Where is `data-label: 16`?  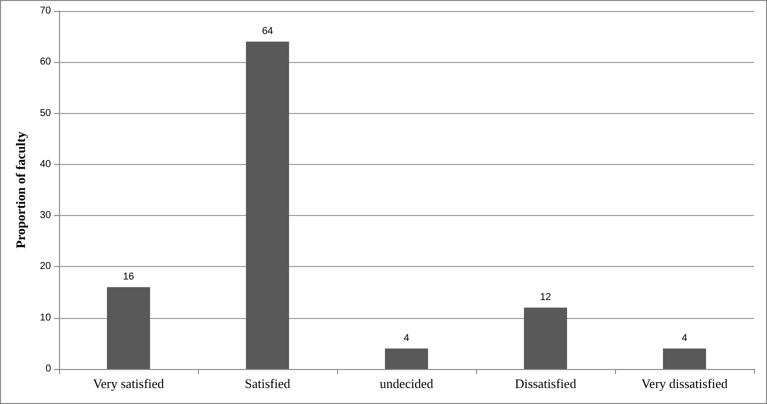 data-label: 16 is located at coordinates (128, 277).